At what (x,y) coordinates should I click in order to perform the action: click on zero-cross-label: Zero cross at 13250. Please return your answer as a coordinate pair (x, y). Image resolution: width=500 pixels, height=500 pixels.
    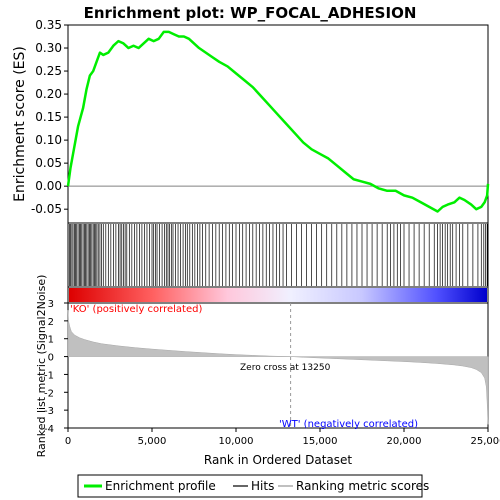
    Looking at the image, I should click on (285, 368).